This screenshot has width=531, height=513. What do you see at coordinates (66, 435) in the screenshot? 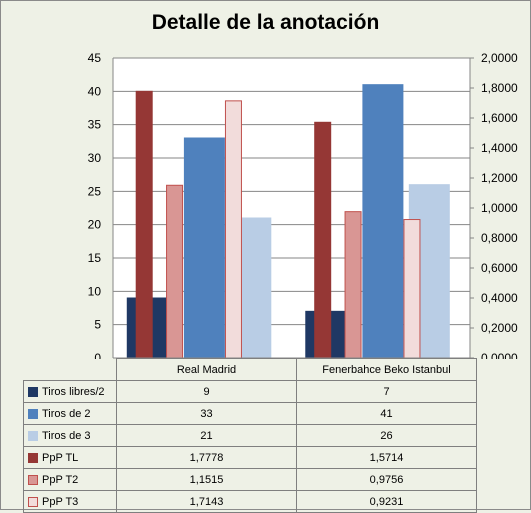
I see `legend-label: Tiros de 3` at bounding box center [66, 435].